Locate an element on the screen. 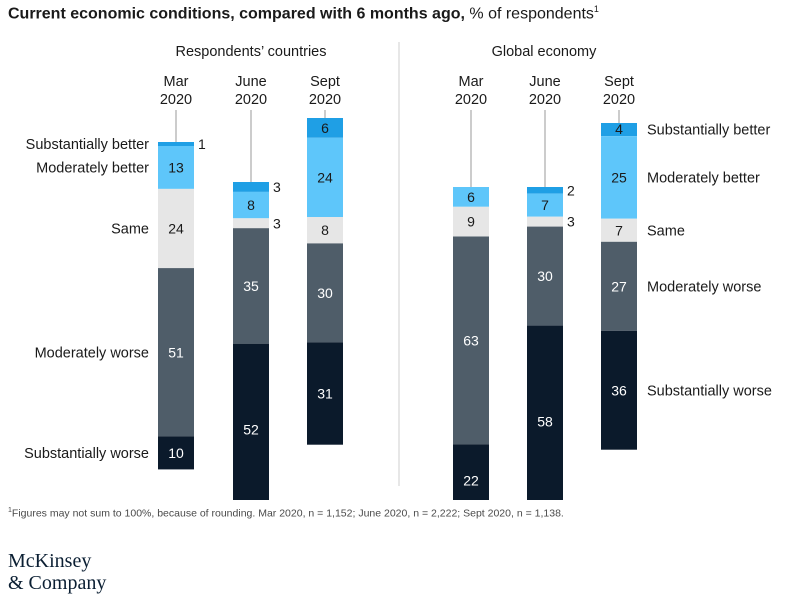 The width and height of the screenshot is (786, 609). data-label-substantially-better: 1 is located at coordinates (202, 144).